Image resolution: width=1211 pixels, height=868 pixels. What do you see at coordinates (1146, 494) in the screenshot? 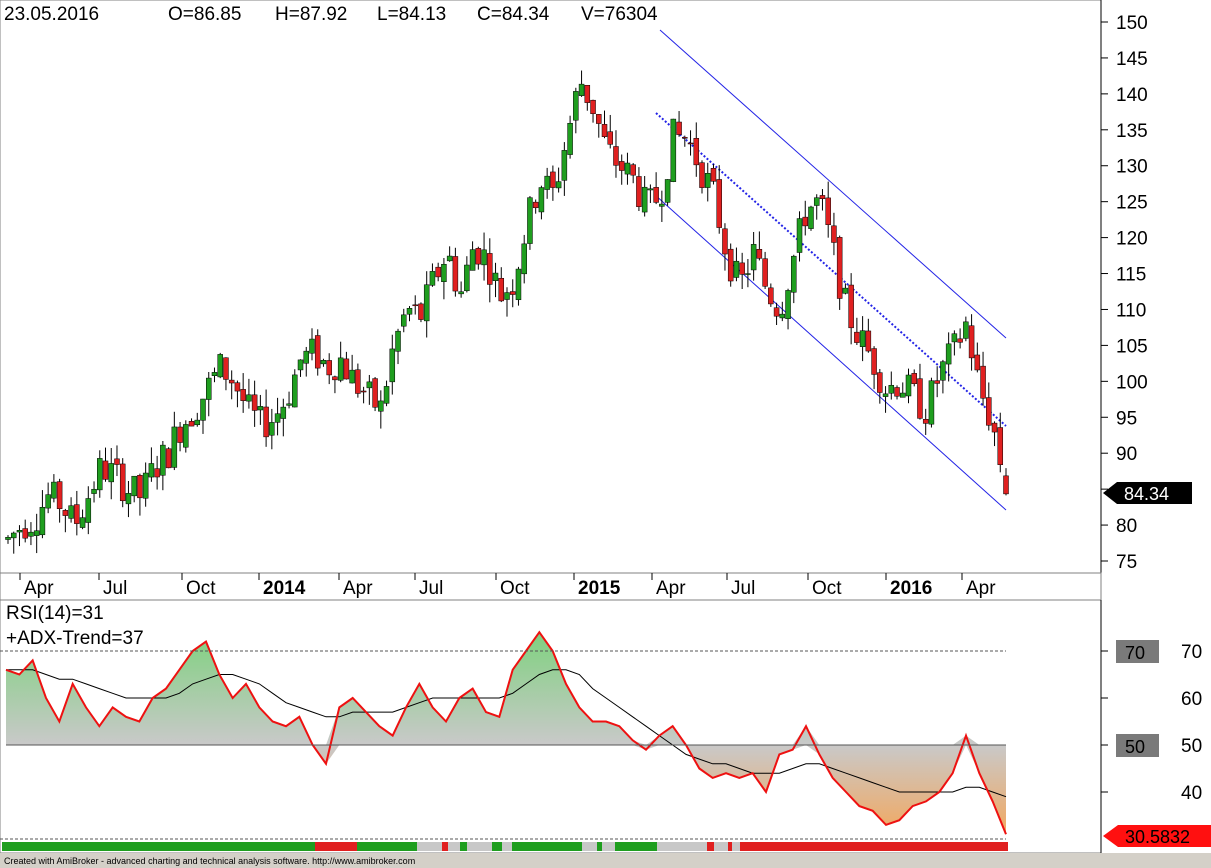
I see `last-price-value: 84.34` at bounding box center [1146, 494].